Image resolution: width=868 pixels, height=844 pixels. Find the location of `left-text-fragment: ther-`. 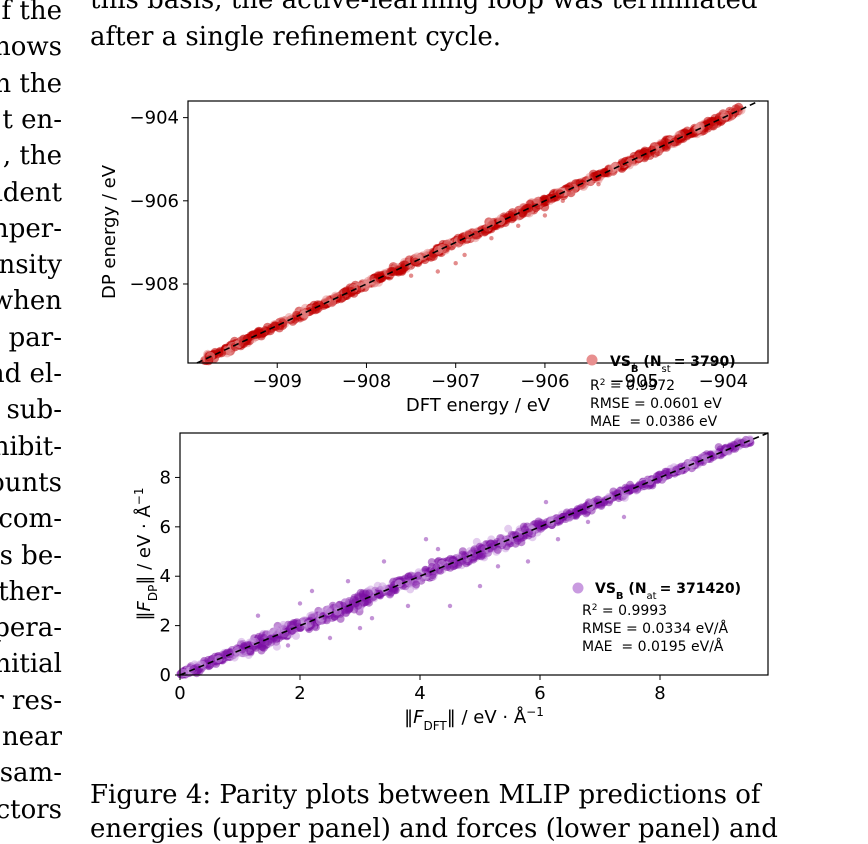

left-text-fragment: ther- is located at coordinates (31, 591).